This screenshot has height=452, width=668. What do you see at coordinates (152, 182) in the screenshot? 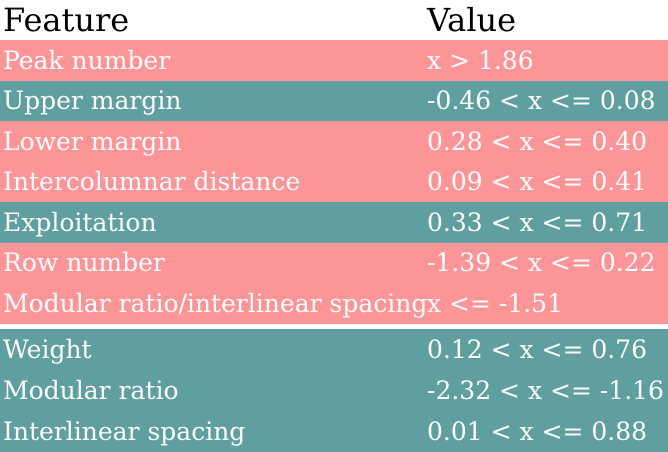
I see `feature-cell: Intercolumnar distance` at bounding box center [152, 182].